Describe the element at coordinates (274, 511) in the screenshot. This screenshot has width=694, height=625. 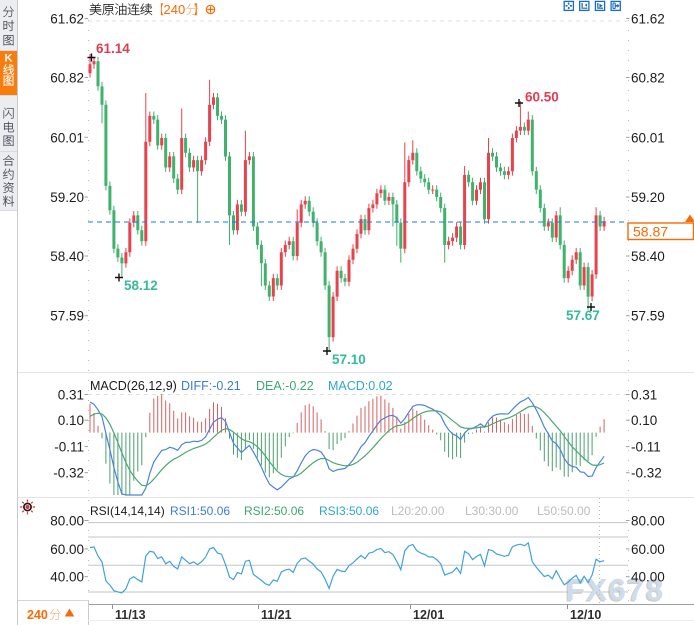
I see `svg-text: RSI2:50.06` at that location.